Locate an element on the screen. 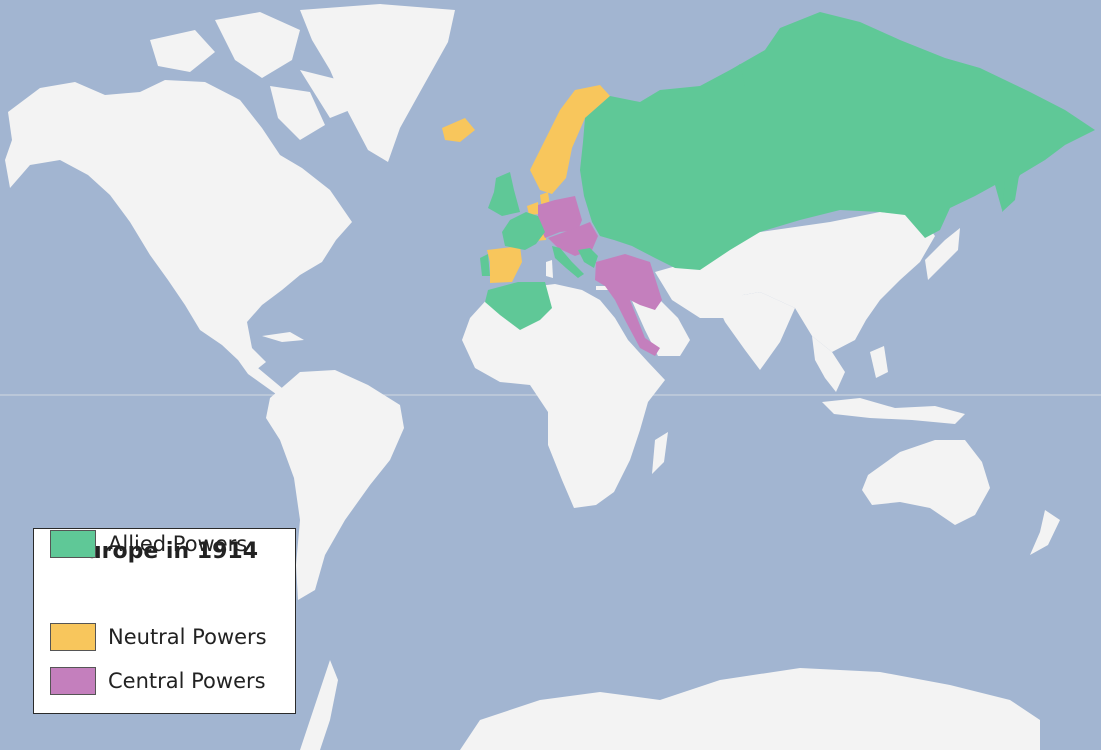  central-america is located at coordinates (260, 377).